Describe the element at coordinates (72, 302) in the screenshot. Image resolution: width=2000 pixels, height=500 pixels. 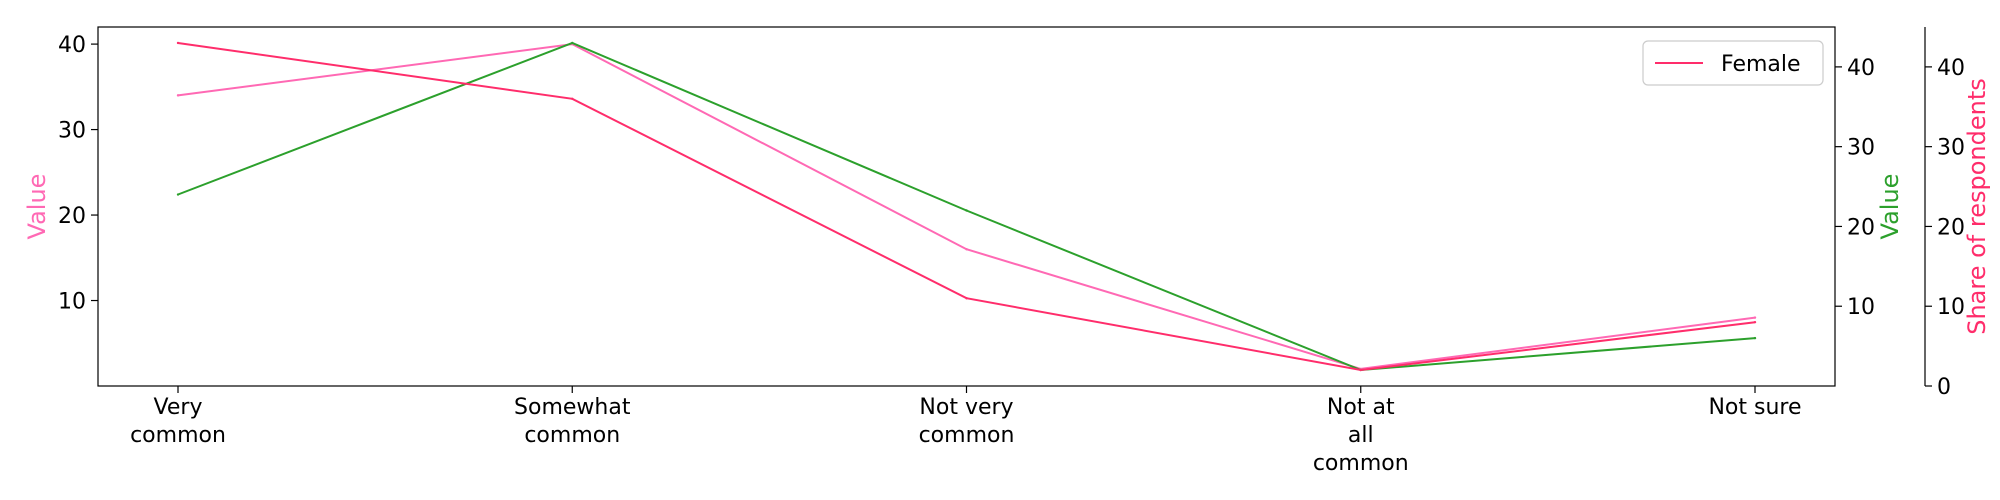
I see `left-axis-tick-label: 10` at that location.